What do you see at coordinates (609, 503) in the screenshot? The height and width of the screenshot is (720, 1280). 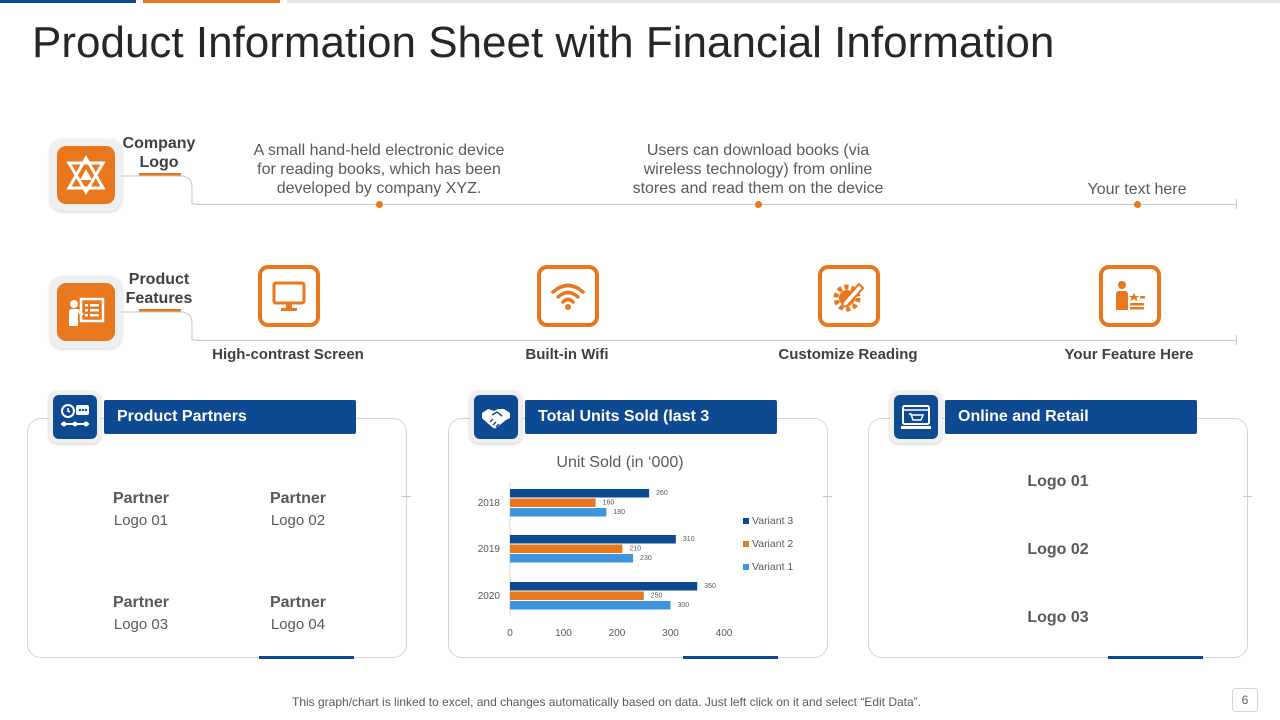 I see `chart-data-label: 160` at bounding box center [609, 503].